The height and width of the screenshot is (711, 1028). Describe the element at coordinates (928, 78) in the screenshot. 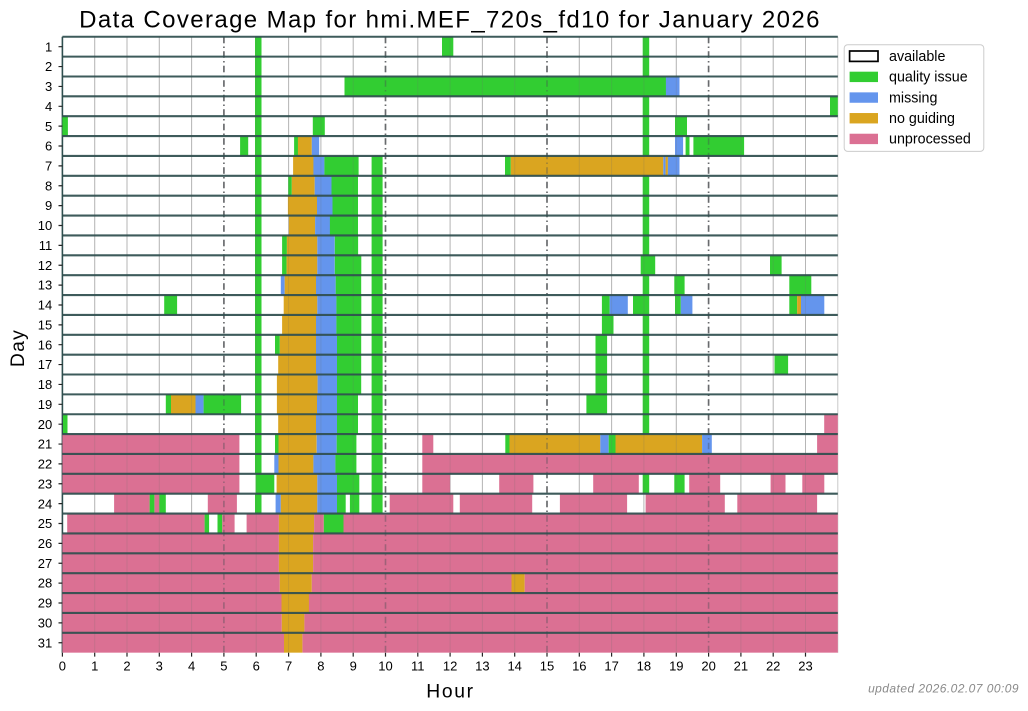

I see `svg-text: quality issue` at that location.